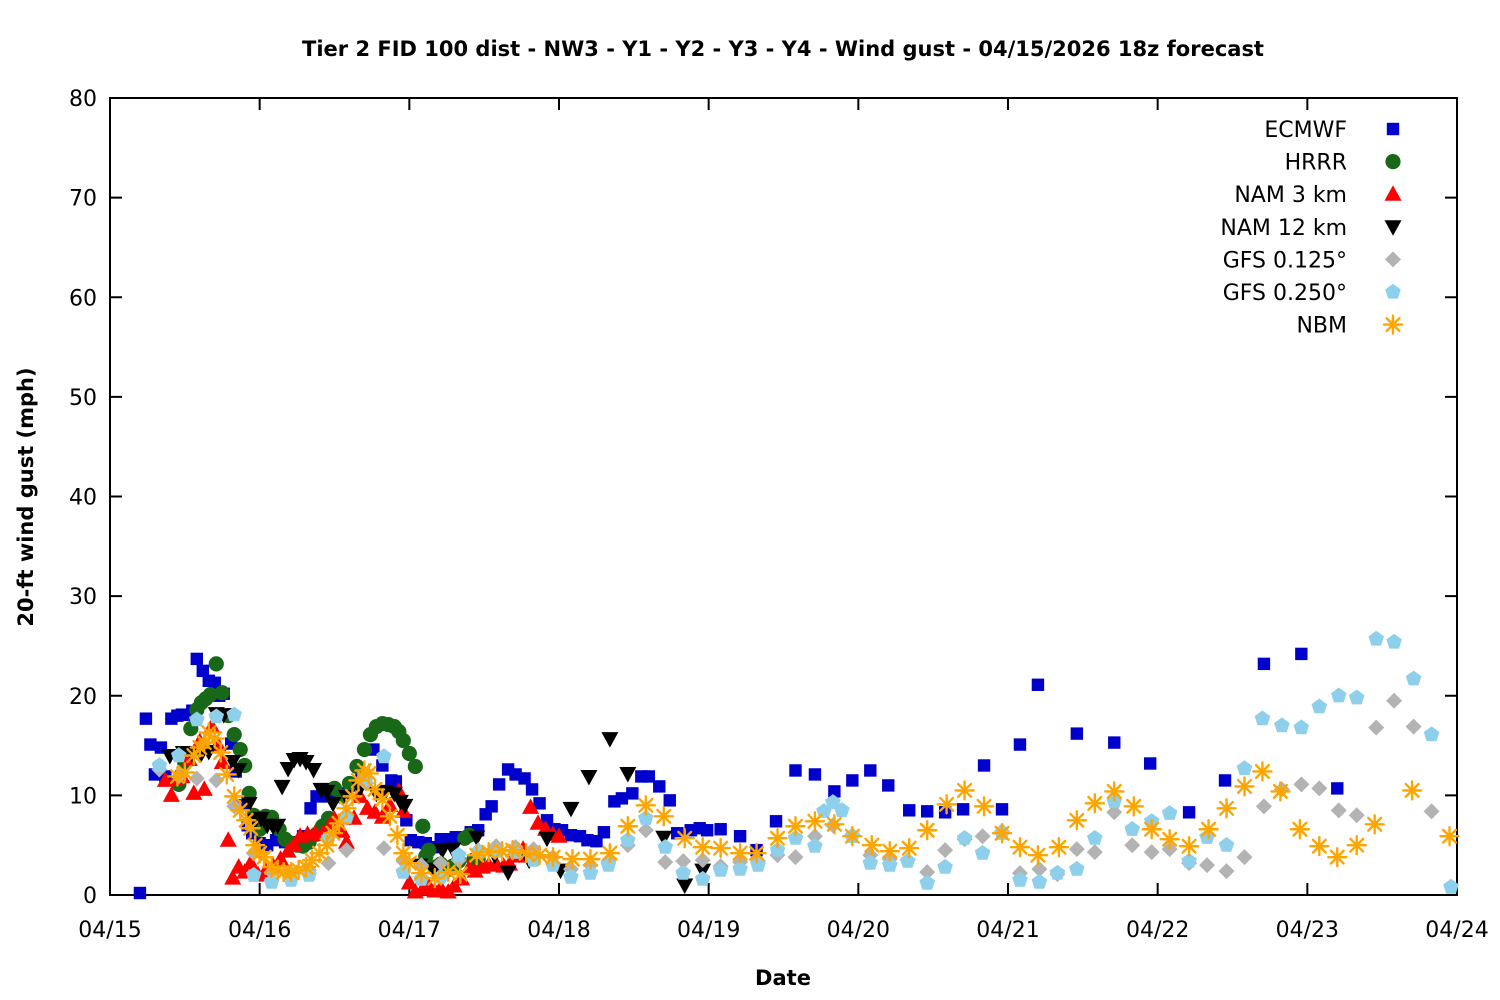 This screenshot has width=1500, height=1000. I want to click on legend-item-nam-3-km: NAM 3 km, so click(1318, 195).